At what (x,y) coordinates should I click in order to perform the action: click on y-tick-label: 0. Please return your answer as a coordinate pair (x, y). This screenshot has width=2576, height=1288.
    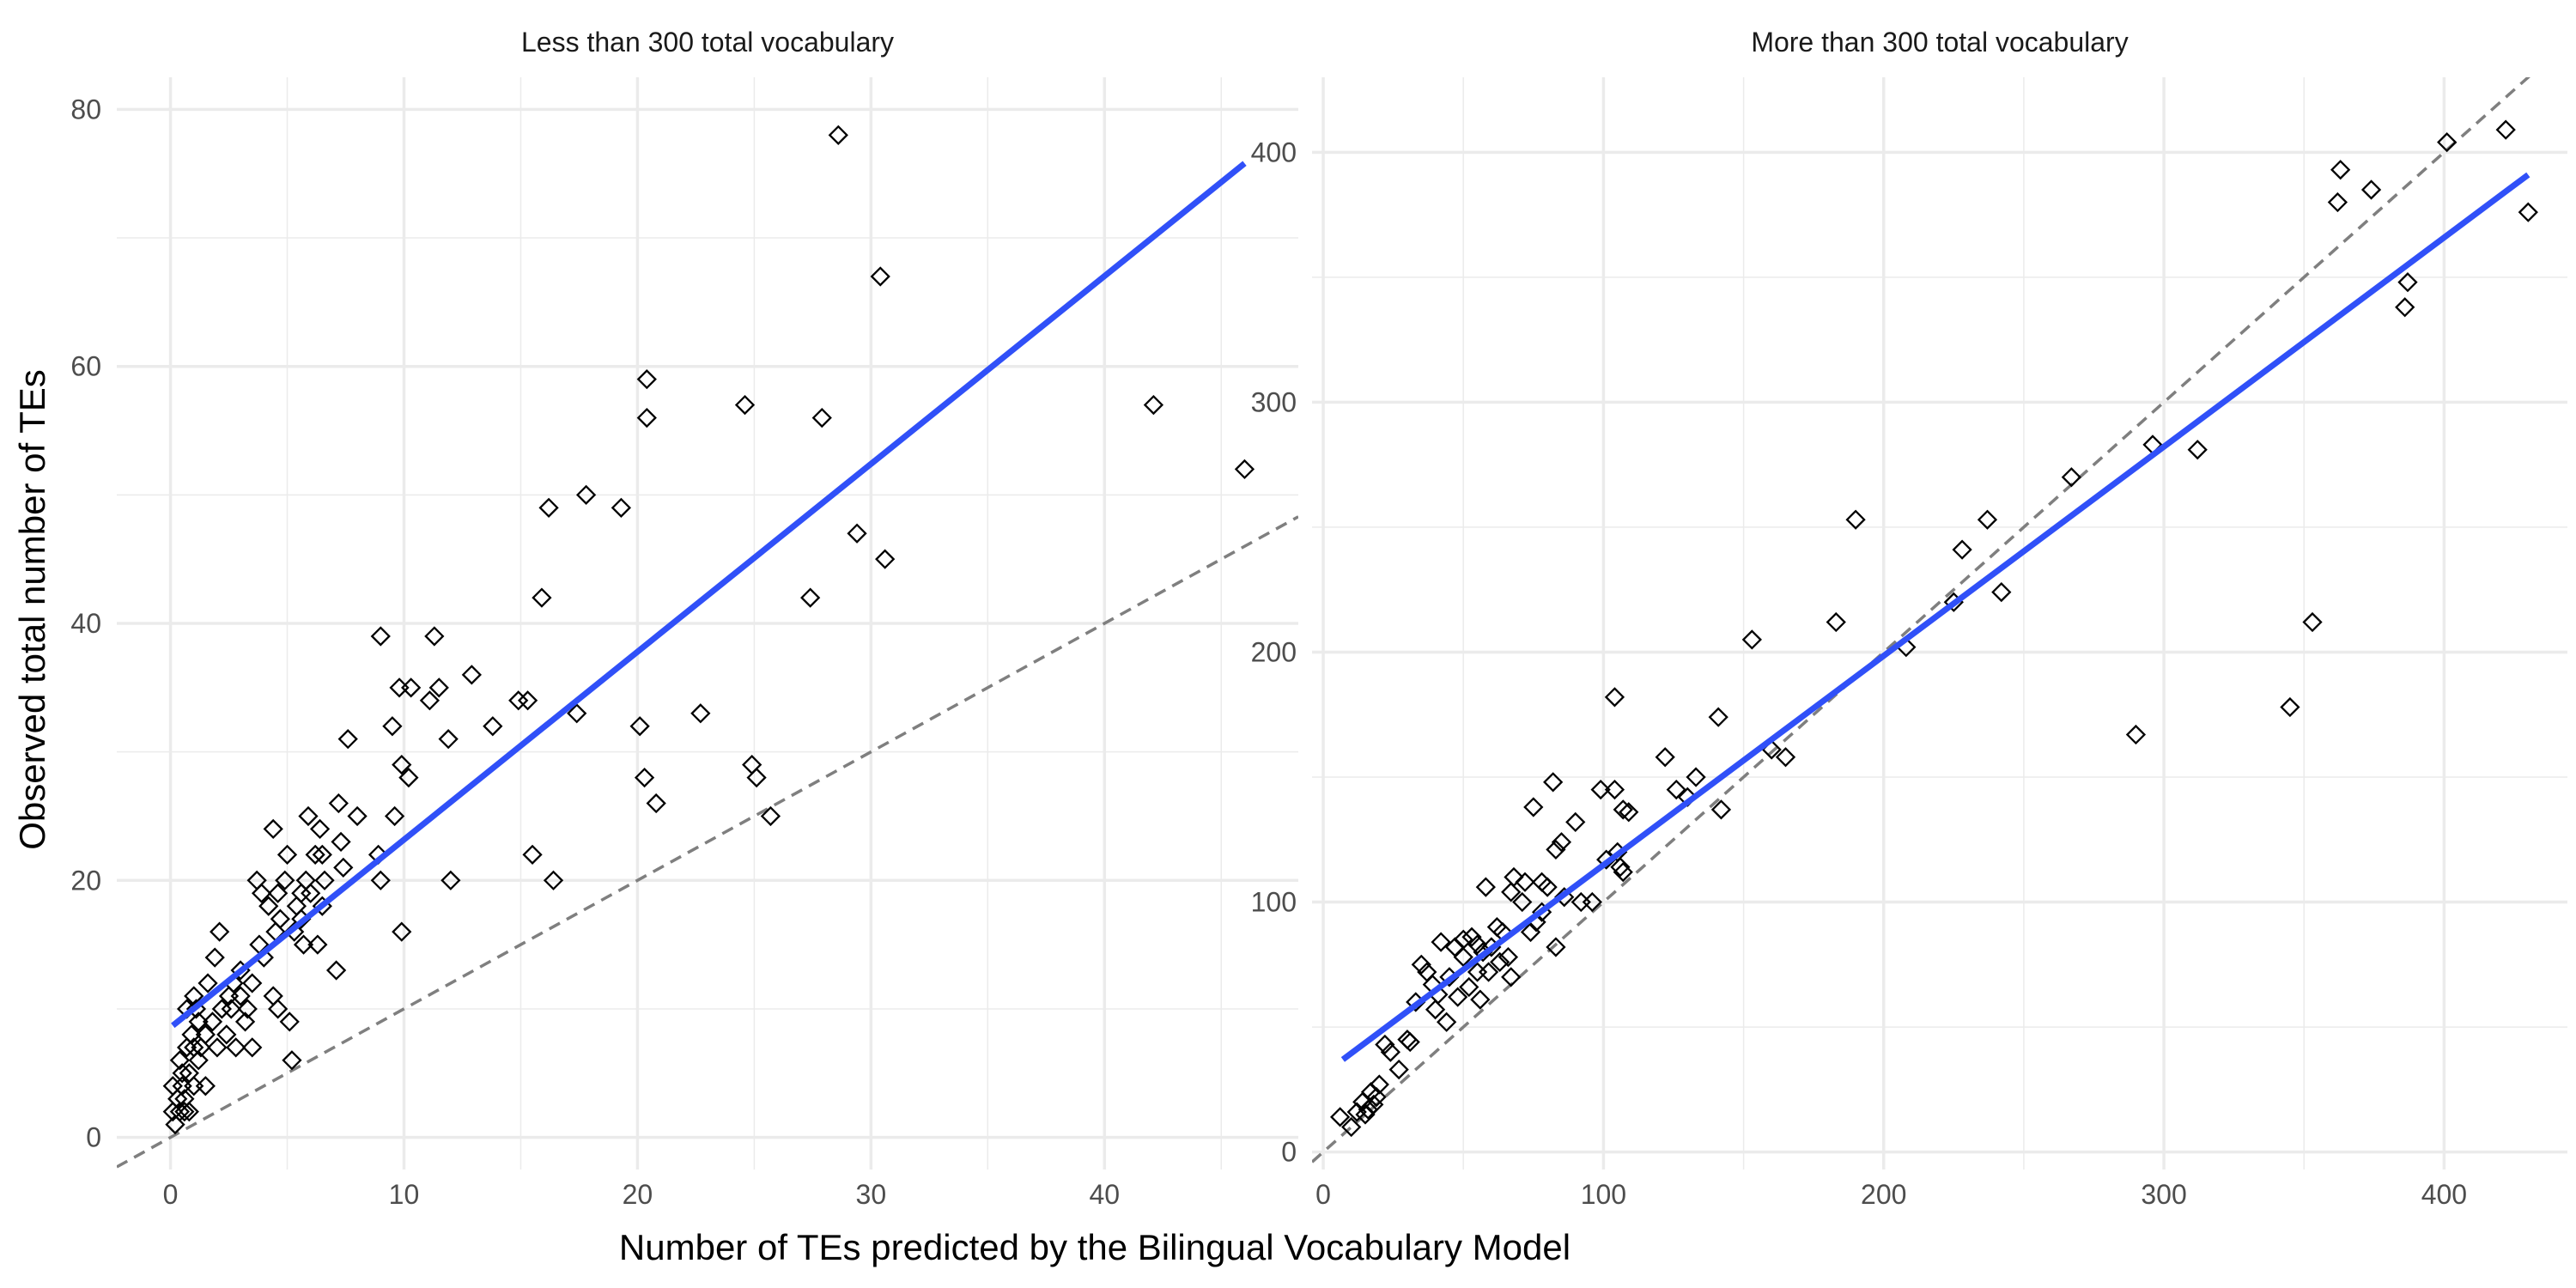
    Looking at the image, I should click on (93, 1137).